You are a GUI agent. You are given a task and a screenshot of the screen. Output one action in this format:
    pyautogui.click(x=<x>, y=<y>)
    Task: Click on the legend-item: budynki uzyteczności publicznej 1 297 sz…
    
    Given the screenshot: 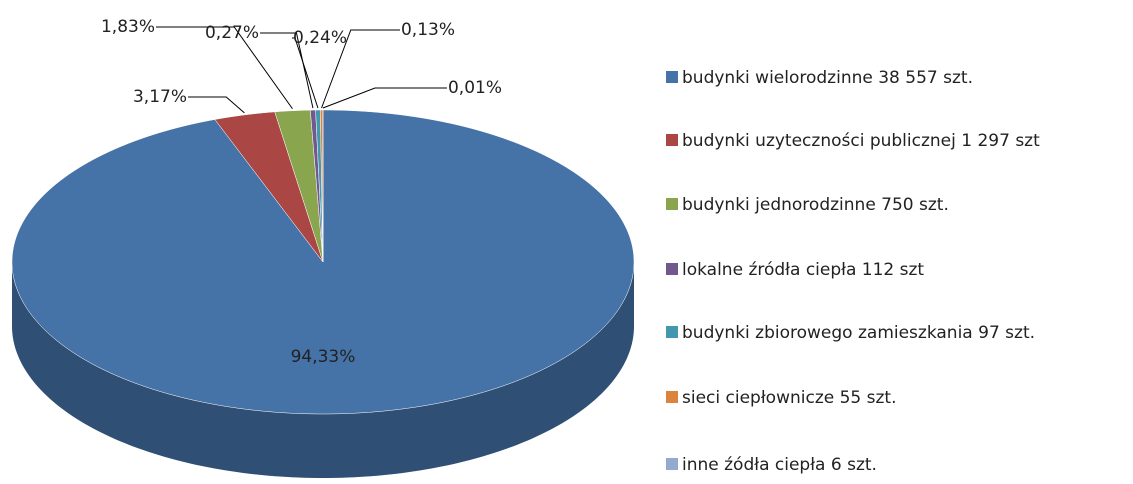 What is the action you would take?
    pyautogui.click(x=896, y=141)
    